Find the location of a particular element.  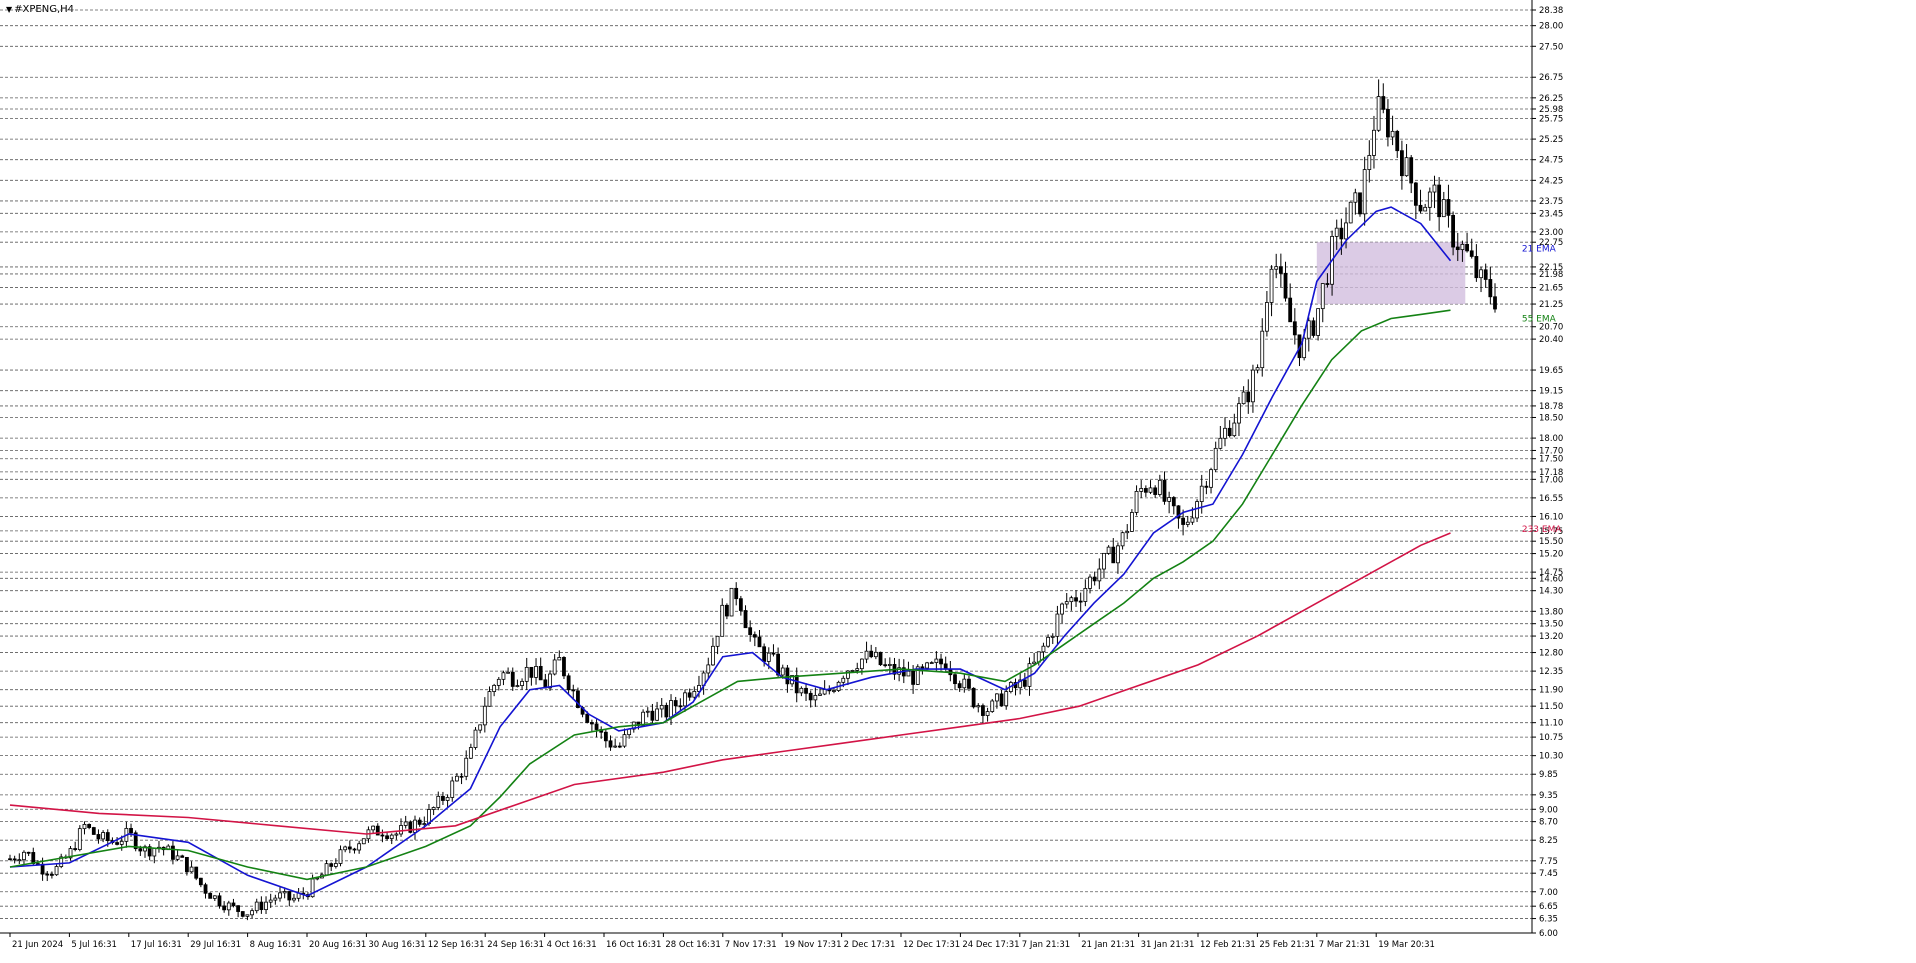

series-label: 55 EMA is located at coordinates (1539, 319).